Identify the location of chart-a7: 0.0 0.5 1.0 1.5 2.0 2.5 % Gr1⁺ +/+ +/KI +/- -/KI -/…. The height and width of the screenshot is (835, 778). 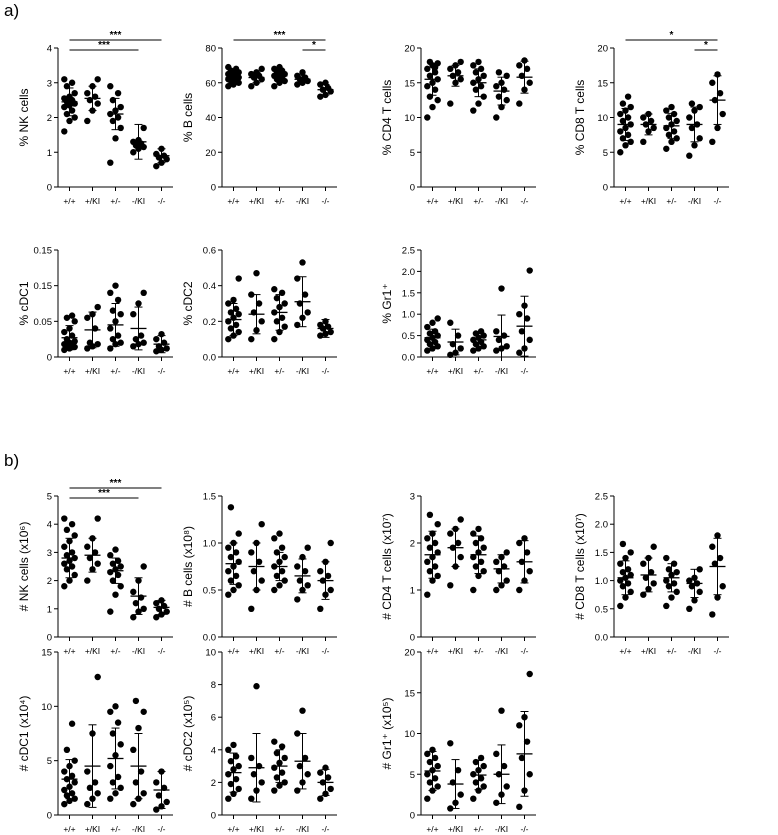
(458, 311).